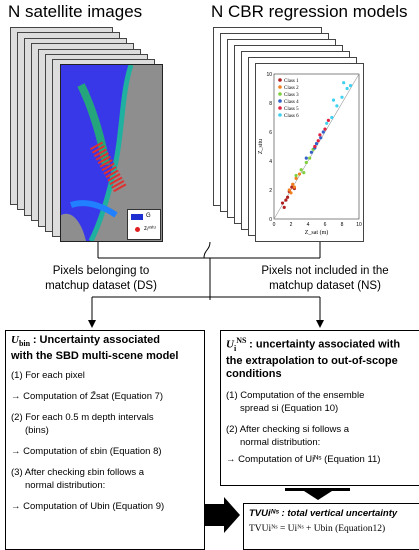 The width and height of the screenshot is (419, 550). Describe the element at coordinates (312, 360) in the screenshot. I see `uins-title-line2: the extrapolation to out-of-scope` at that location.